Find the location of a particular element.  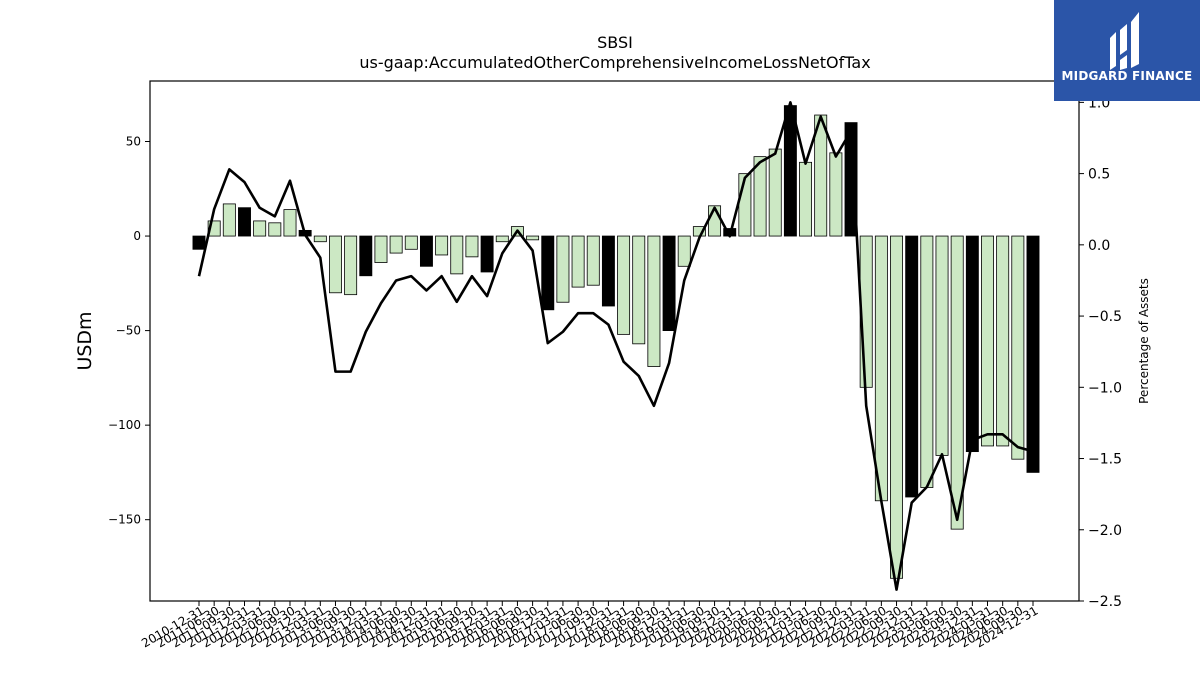

y-tick-label: 0 is located at coordinates (137, 236).